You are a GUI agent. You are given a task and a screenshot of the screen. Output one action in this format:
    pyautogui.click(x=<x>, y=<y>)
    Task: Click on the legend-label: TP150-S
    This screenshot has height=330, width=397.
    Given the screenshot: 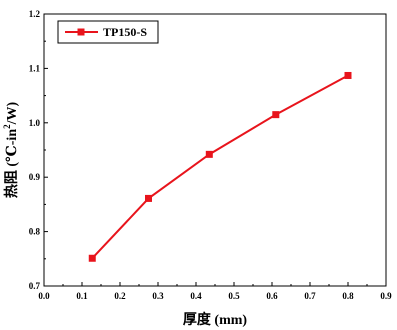 What is the action you would take?
    pyautogui.click(x=125, y=32)
    